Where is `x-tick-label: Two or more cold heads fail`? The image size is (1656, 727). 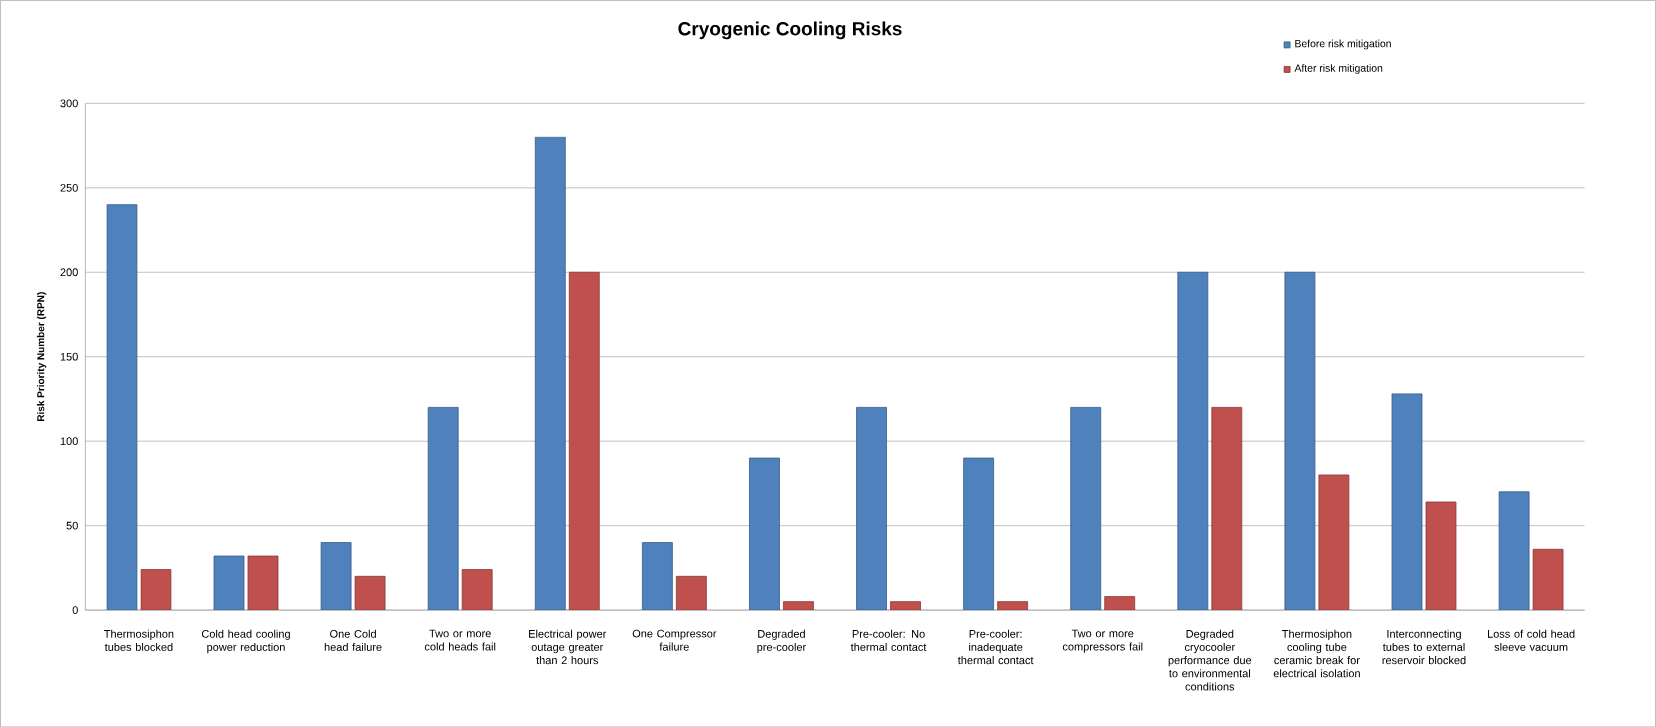 x-tick-label: Two or more cold heads fail is located at coordinates (460, 640).